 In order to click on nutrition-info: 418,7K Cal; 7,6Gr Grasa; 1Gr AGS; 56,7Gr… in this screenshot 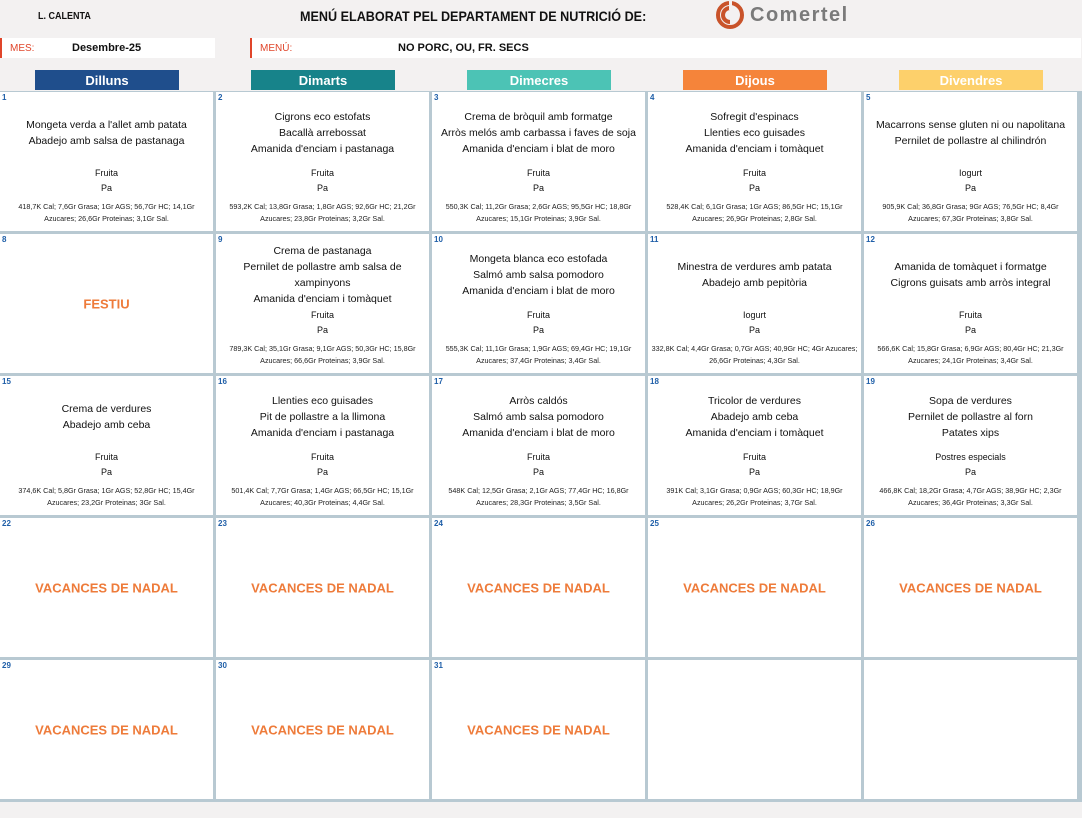, I will do `click(106, 212)`.